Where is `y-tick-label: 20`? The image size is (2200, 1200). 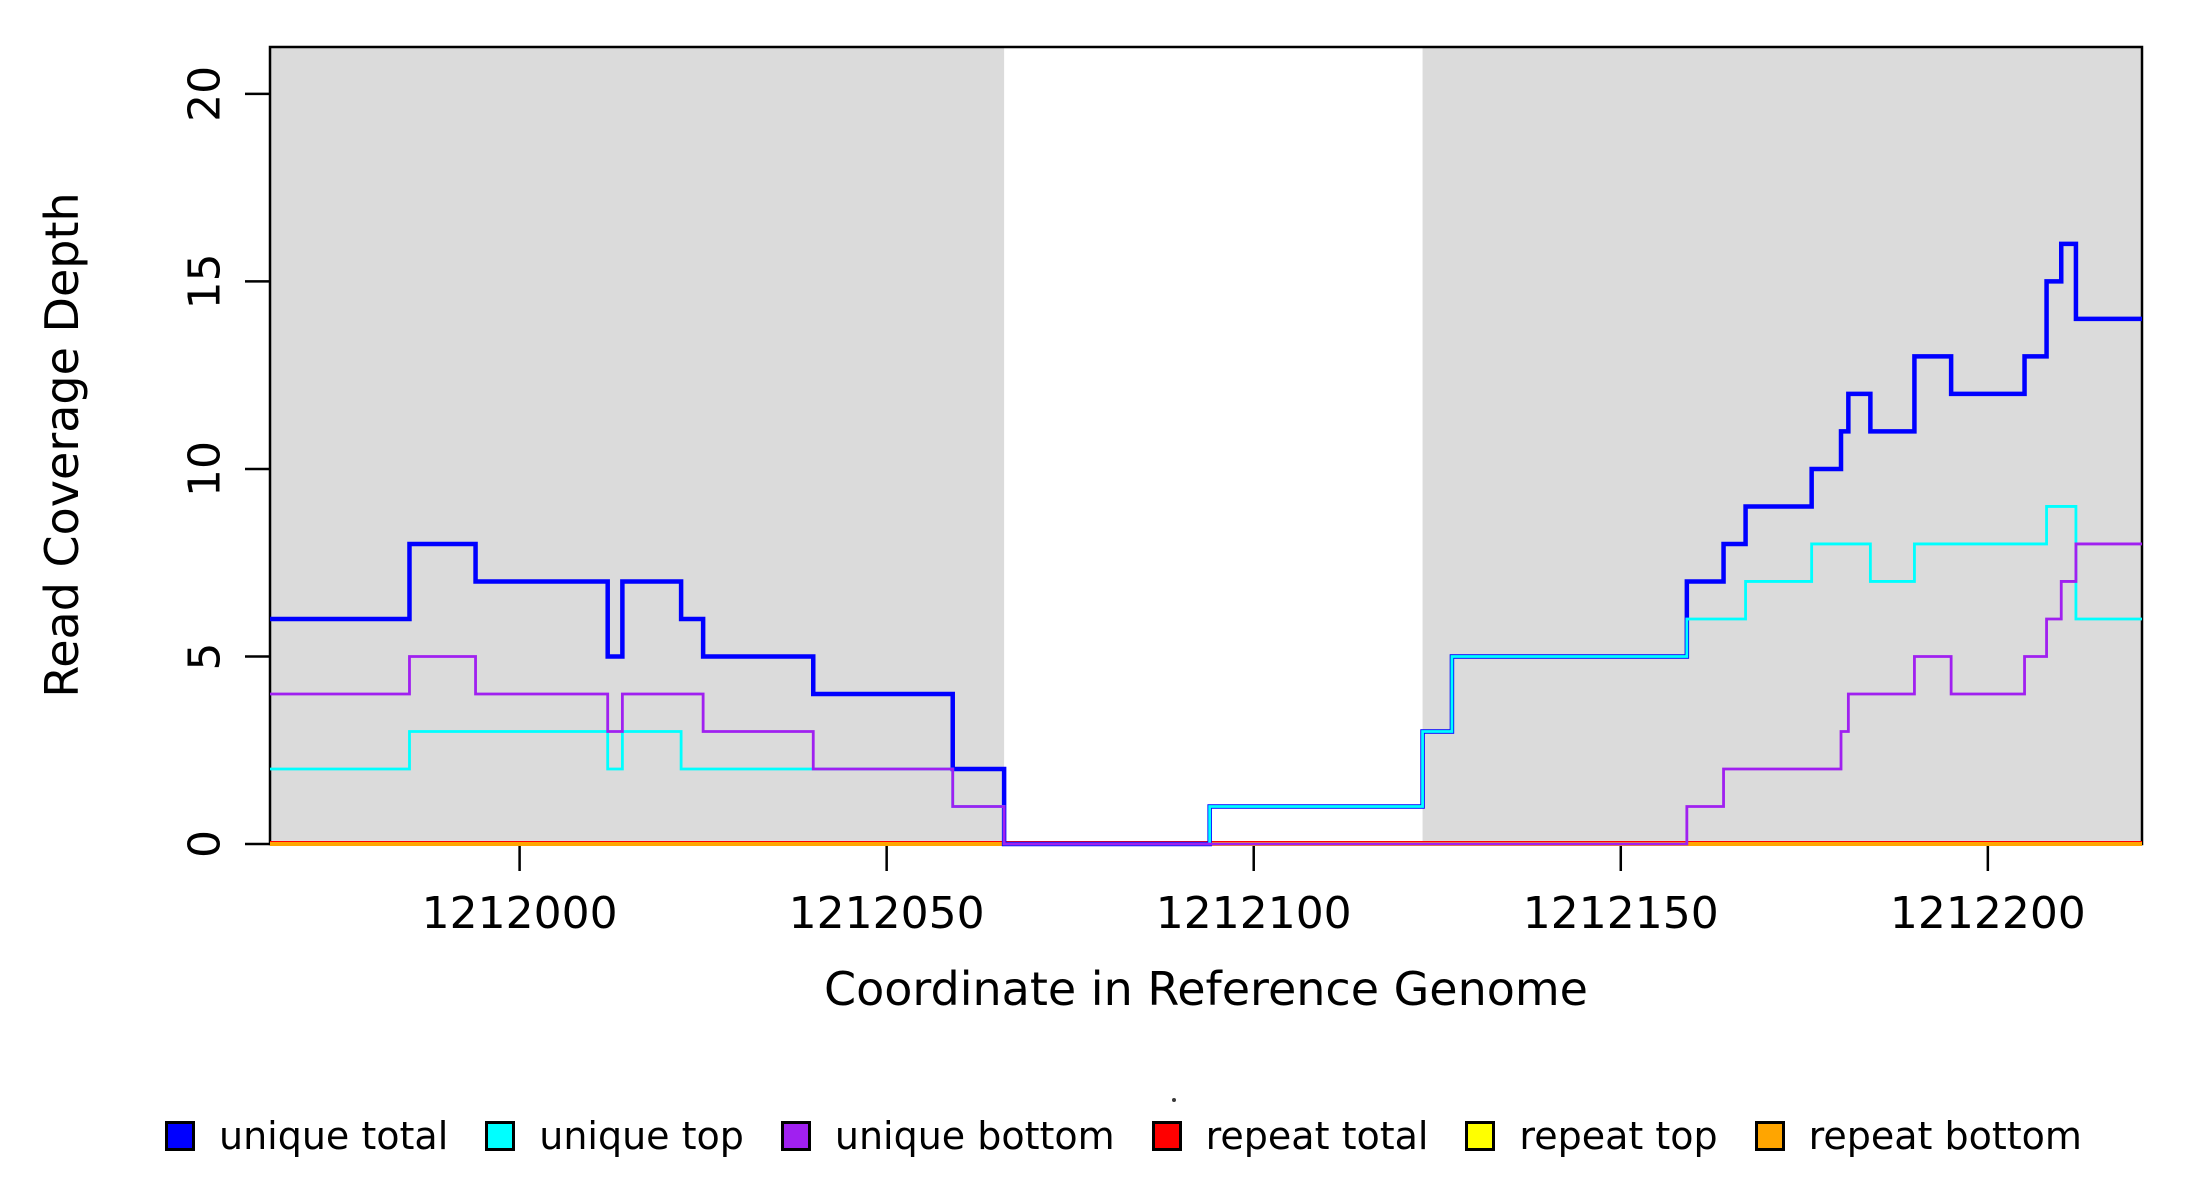 y-tick-label: 20 is located at coordinates (205, 94).